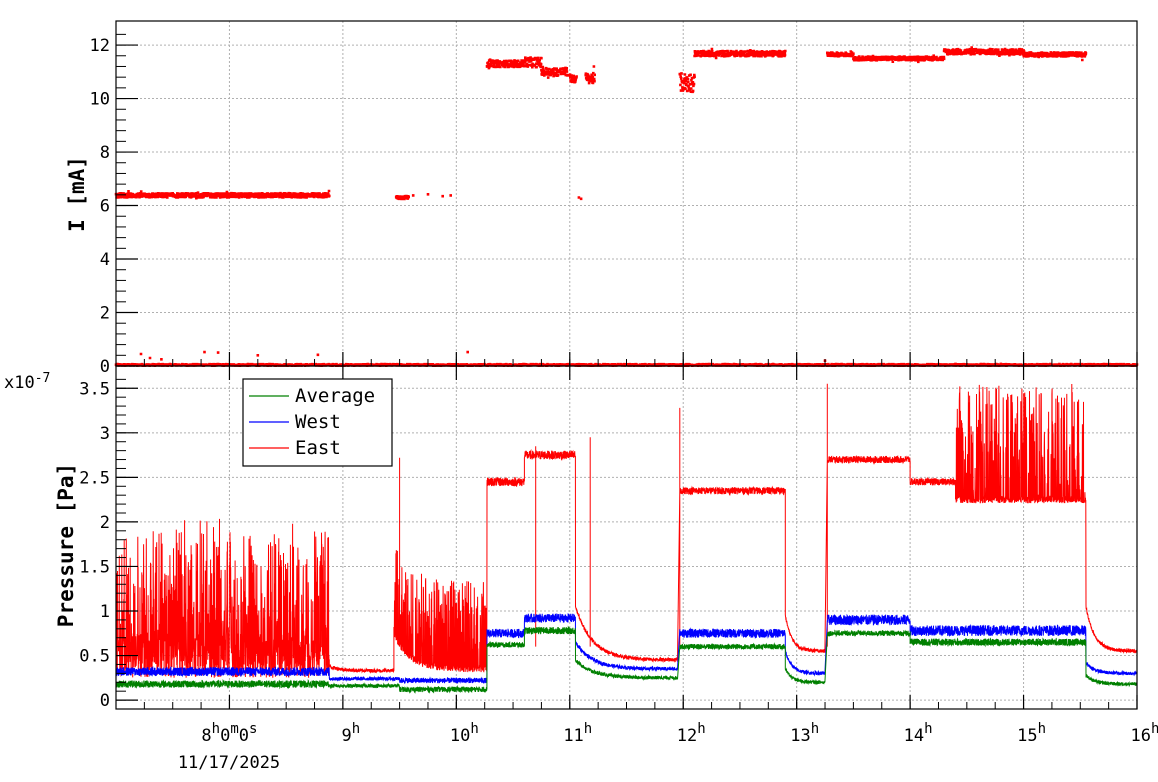  I want to click on pressure-y-tick-label: 2.5, so click(94, 478).